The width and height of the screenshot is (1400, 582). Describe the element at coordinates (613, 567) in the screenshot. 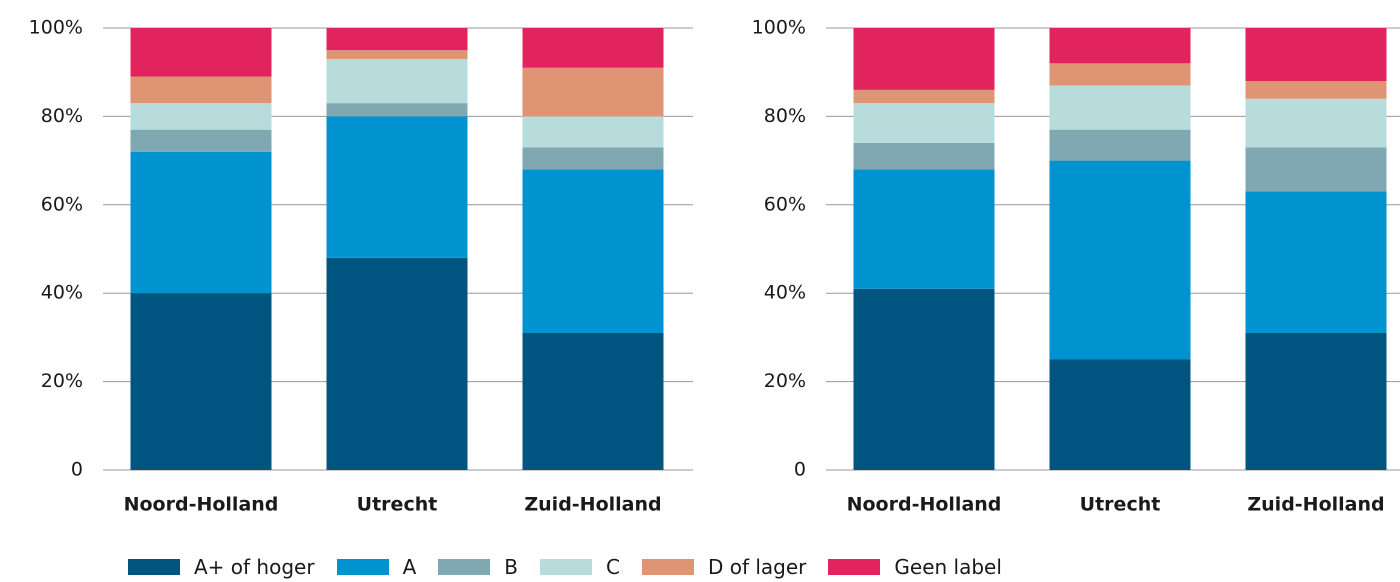

I see `legend-label: C` at that location.